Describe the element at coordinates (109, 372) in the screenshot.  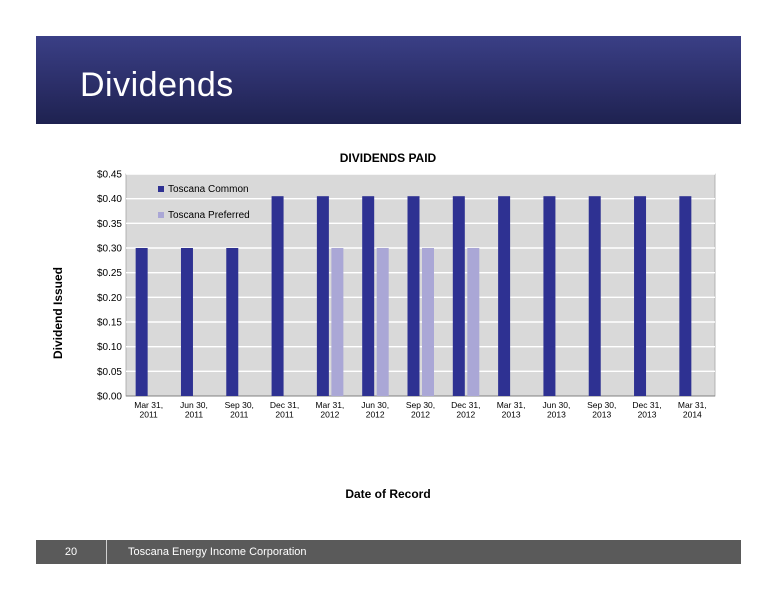
I see `y-tick-label: $0.05` at that location.